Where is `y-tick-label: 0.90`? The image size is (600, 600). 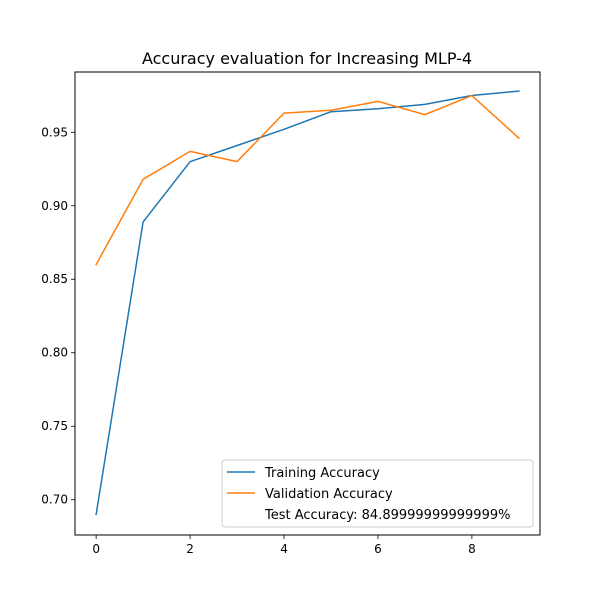 y-tick-label: 0.90 is located at coordinates (54, 206).